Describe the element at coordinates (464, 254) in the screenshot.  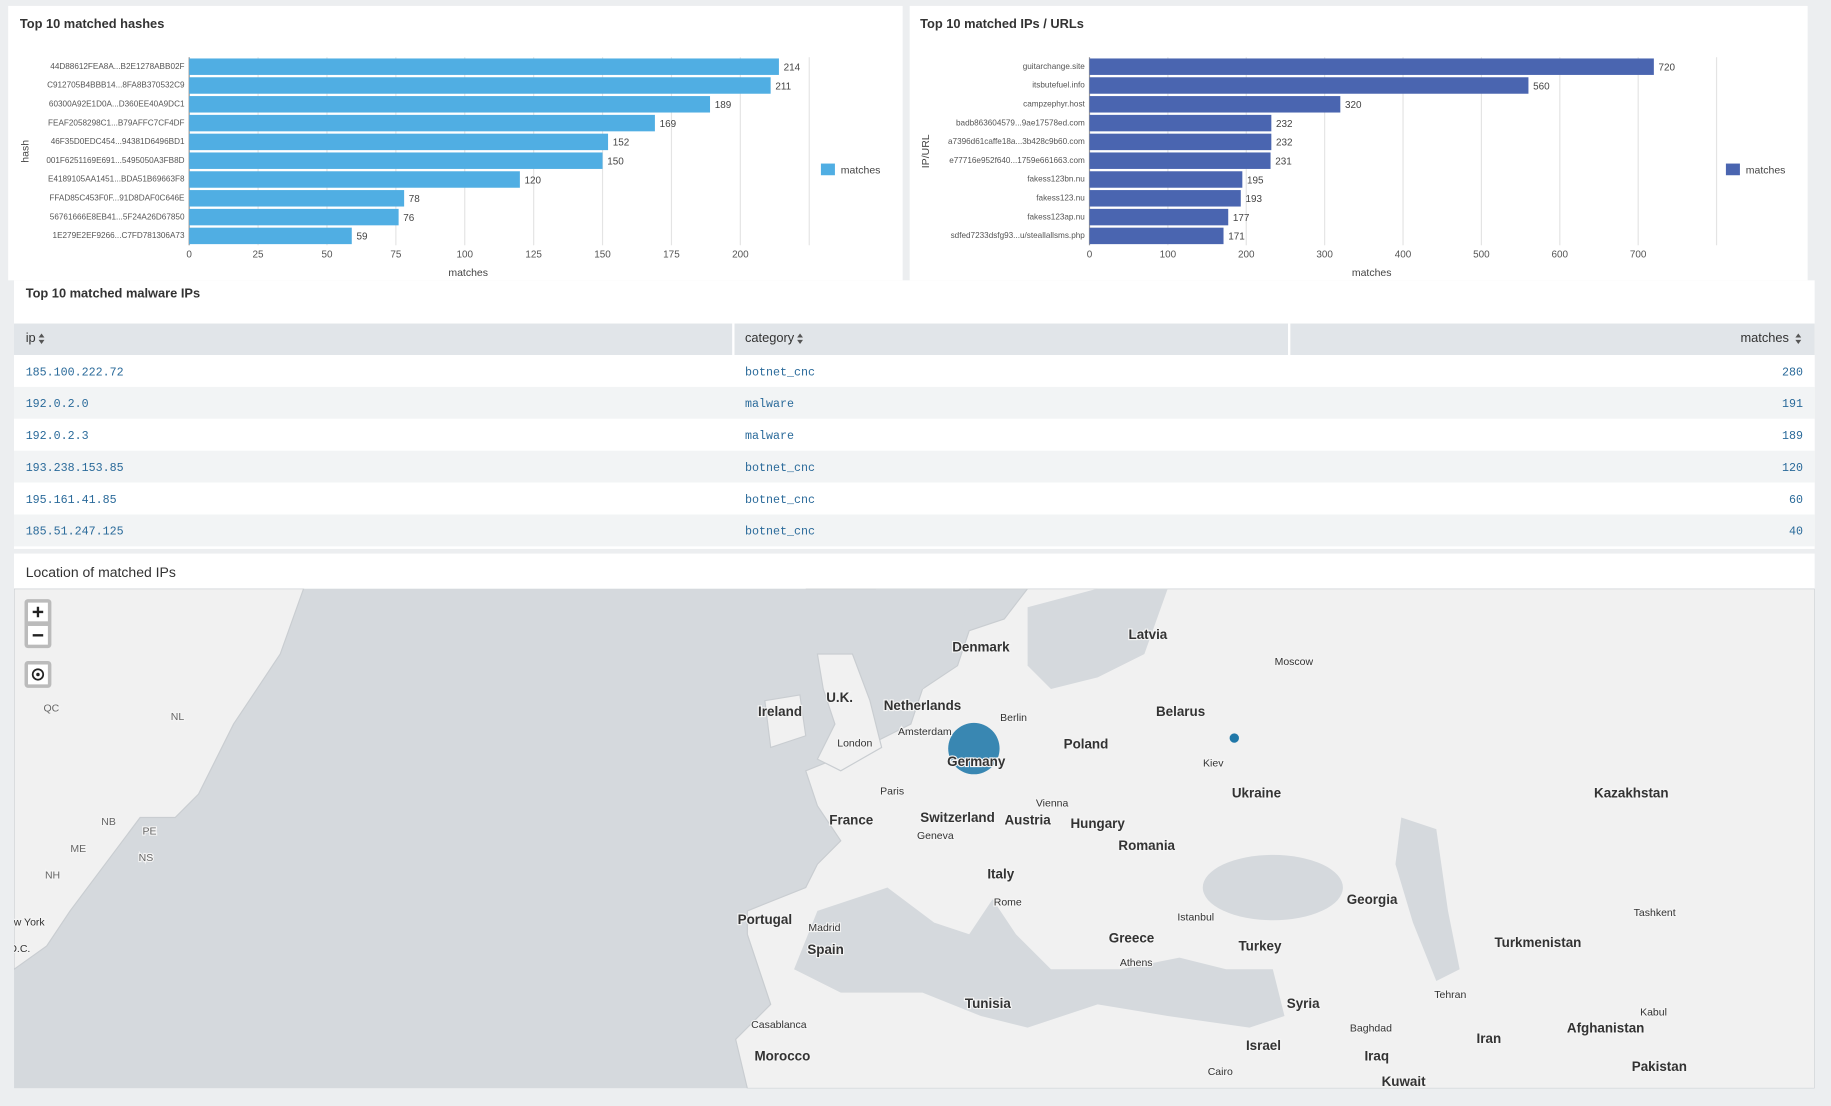
I see `x-tick-label: 100` at that location.